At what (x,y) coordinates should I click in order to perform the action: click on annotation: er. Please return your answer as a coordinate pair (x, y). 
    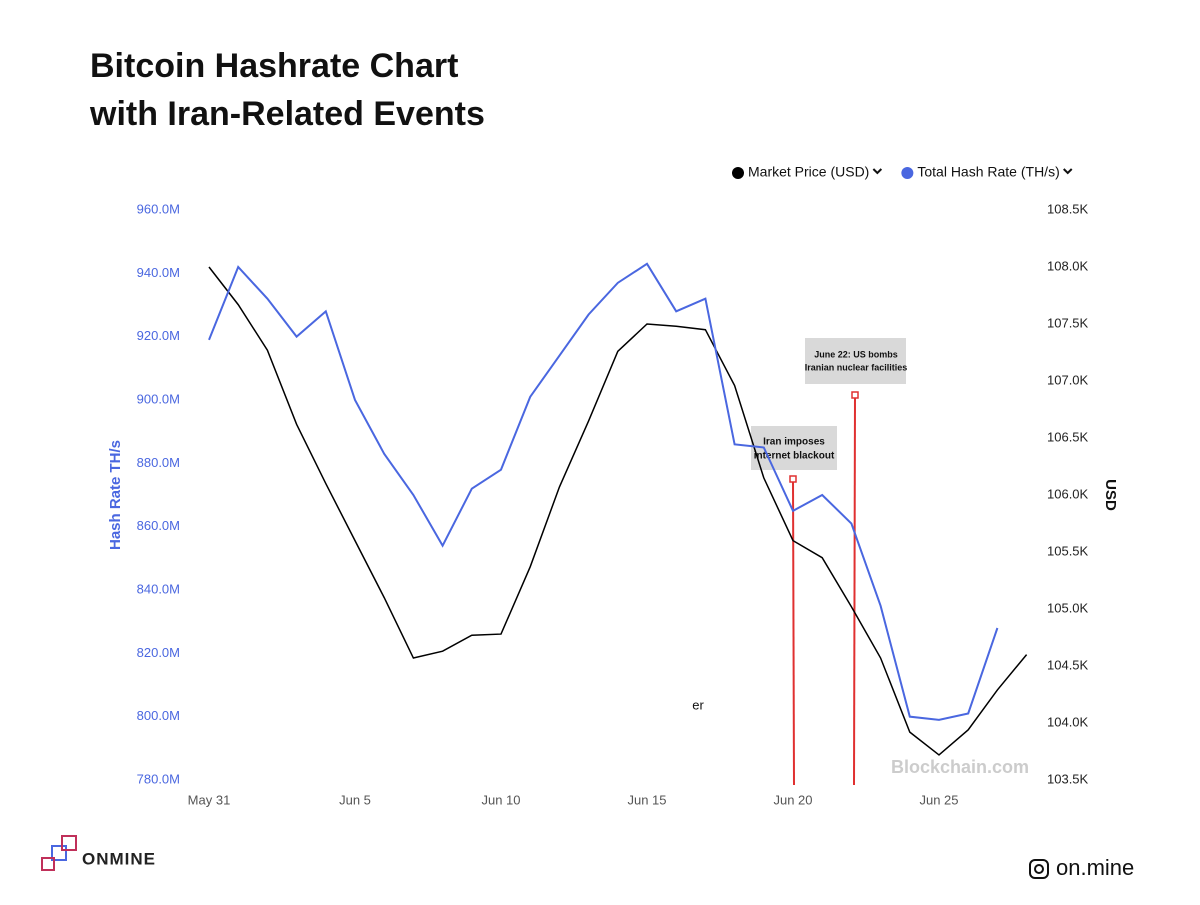
    Looking at the image, I should click on (698, 704).